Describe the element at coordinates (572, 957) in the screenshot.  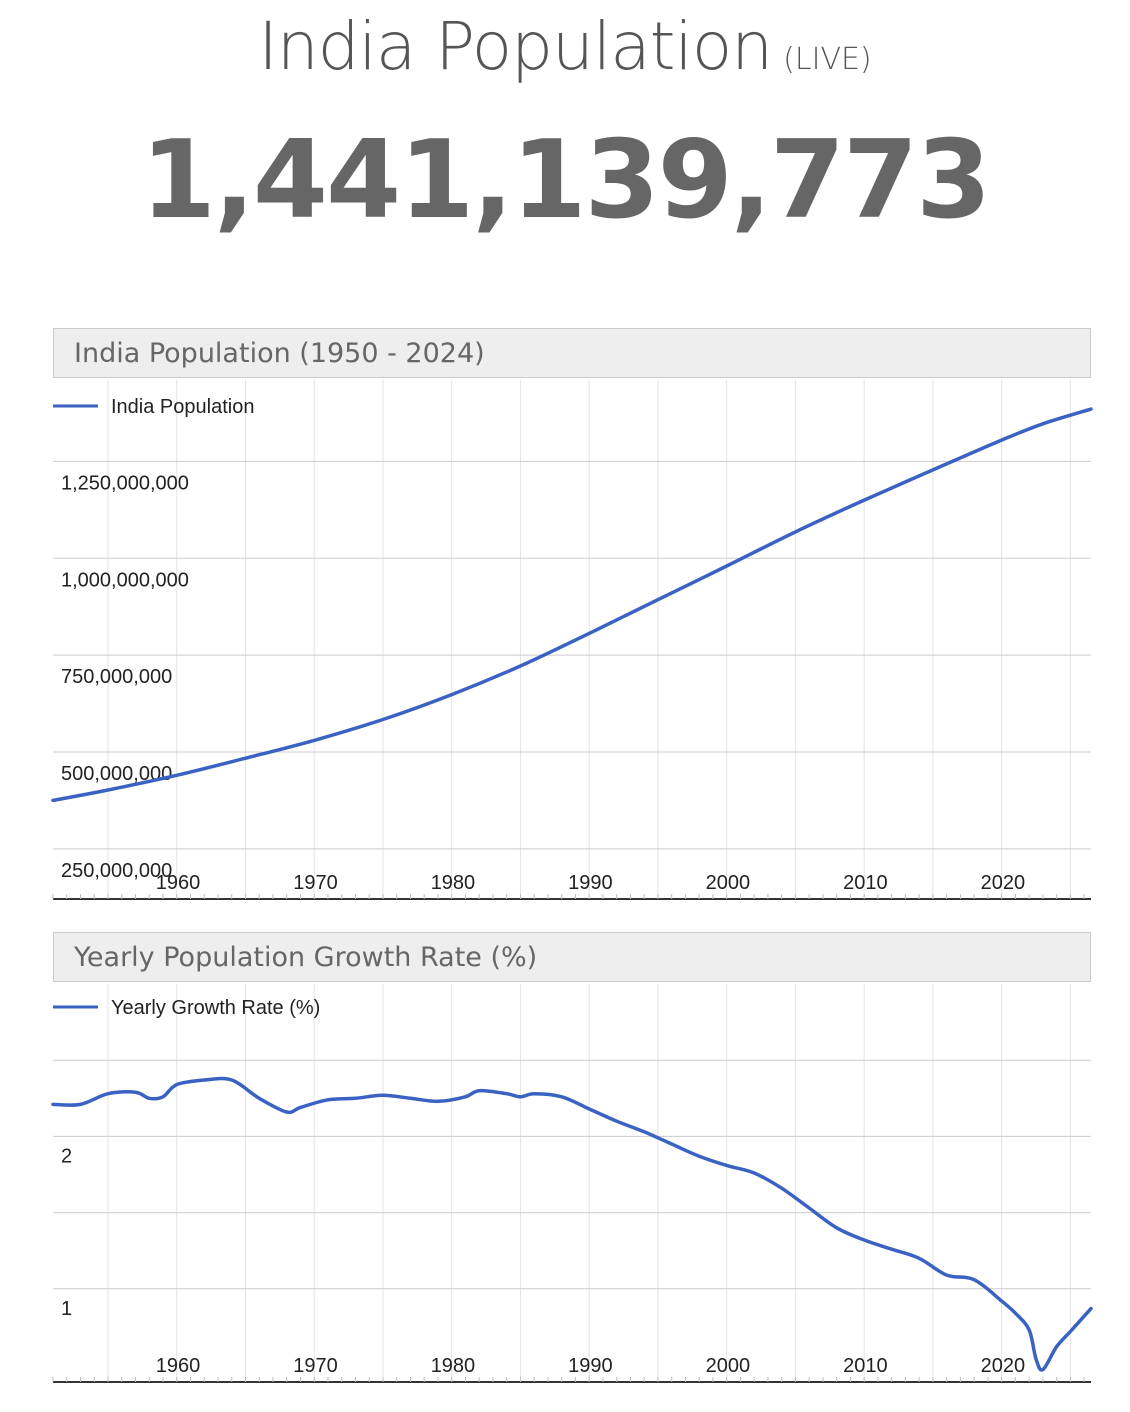
I see `growth-rate-chart-header: Yearly Population Growth Rate (%)` at that location.